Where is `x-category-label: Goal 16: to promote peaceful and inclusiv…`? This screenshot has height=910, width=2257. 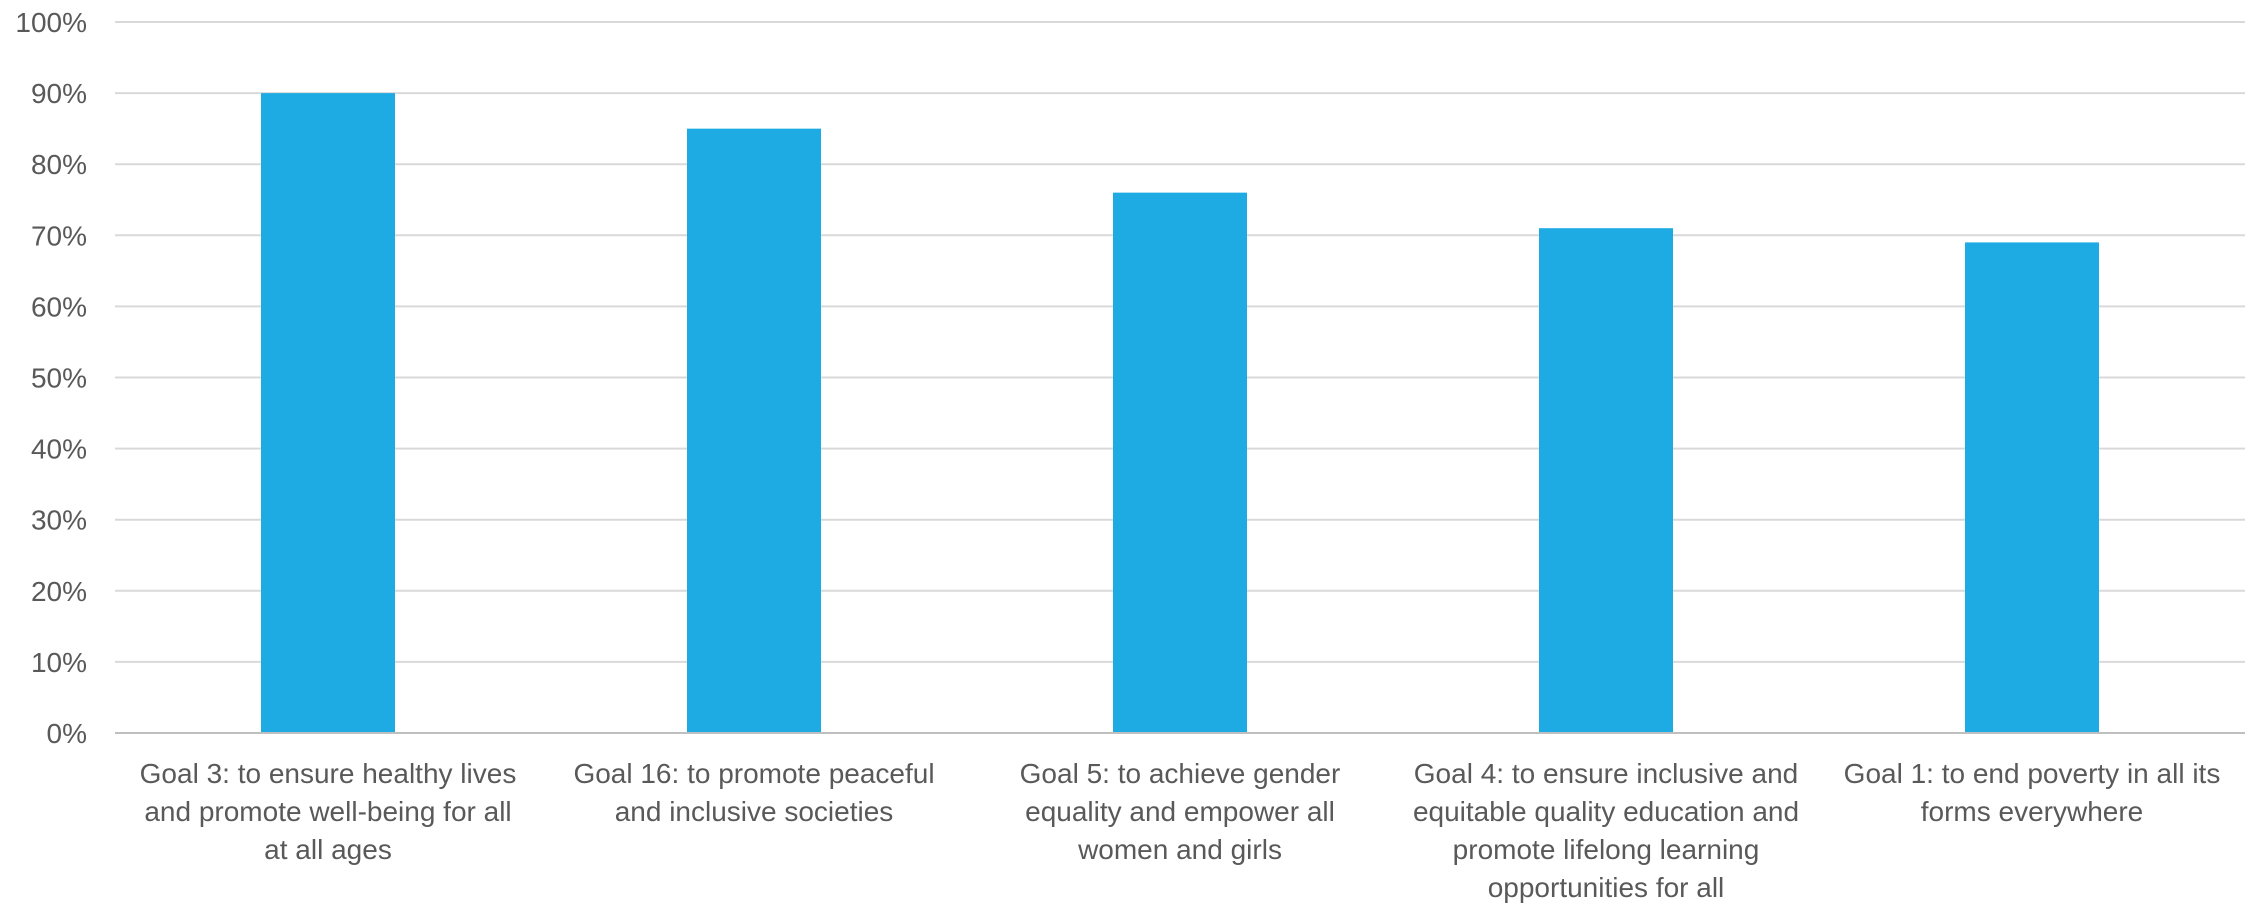
x-category-label: Goal 16: to promote peaceful and inclusiv… is located at coordinates (753, 792).